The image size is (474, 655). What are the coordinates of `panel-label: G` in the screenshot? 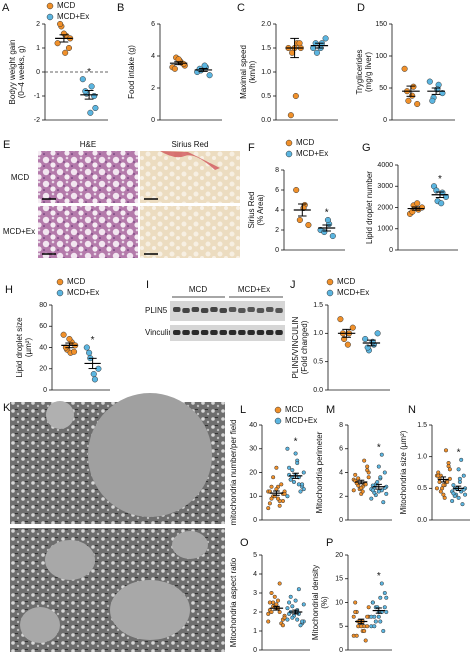 It's located at (366, 148).